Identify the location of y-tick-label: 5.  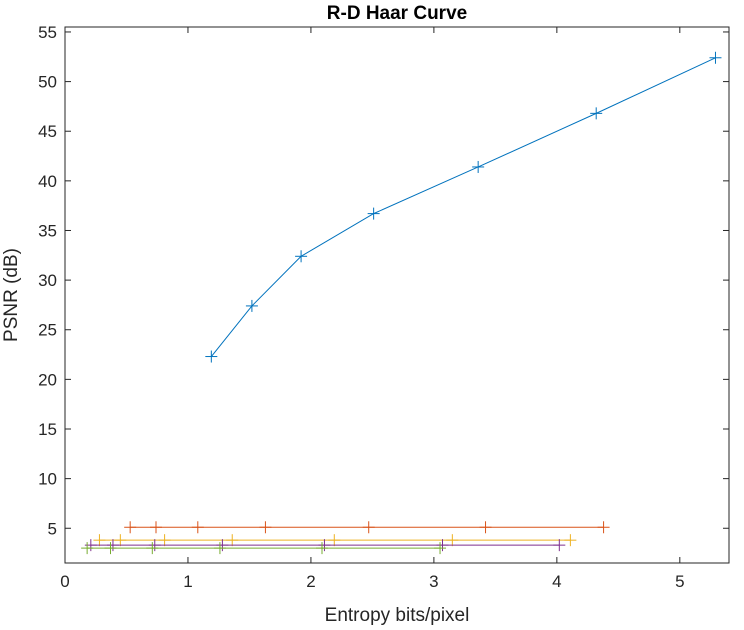
(52, 528).